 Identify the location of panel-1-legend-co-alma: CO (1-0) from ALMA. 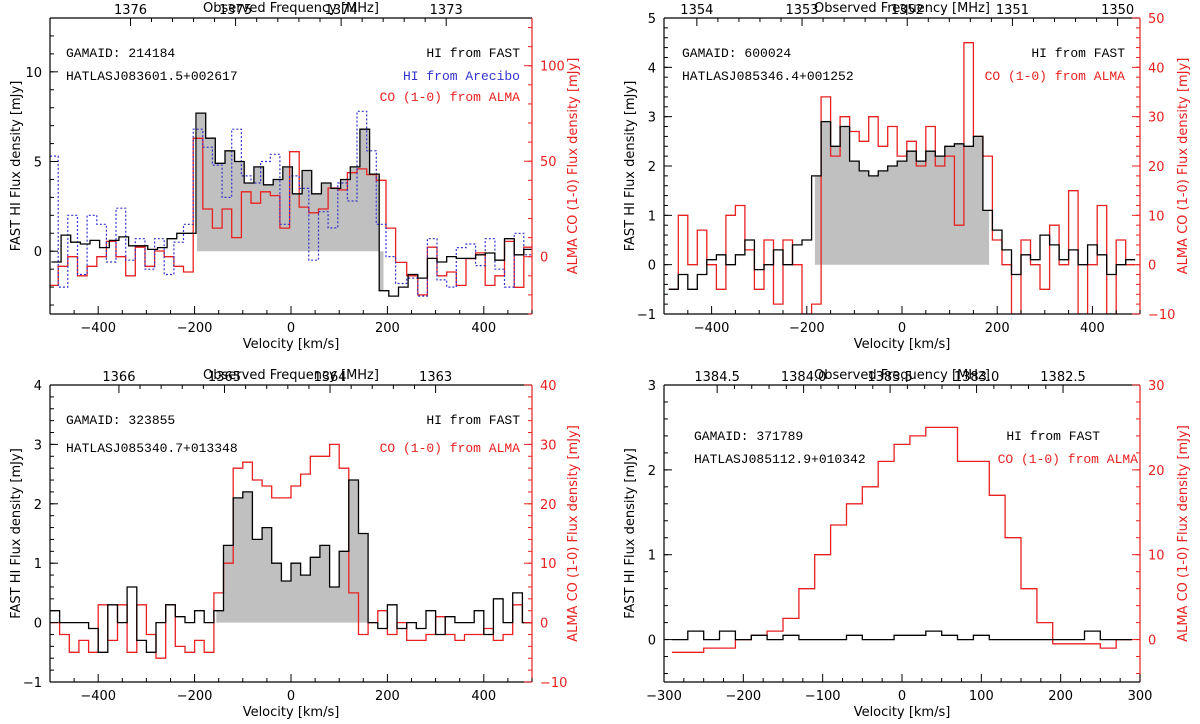
(450, 97).